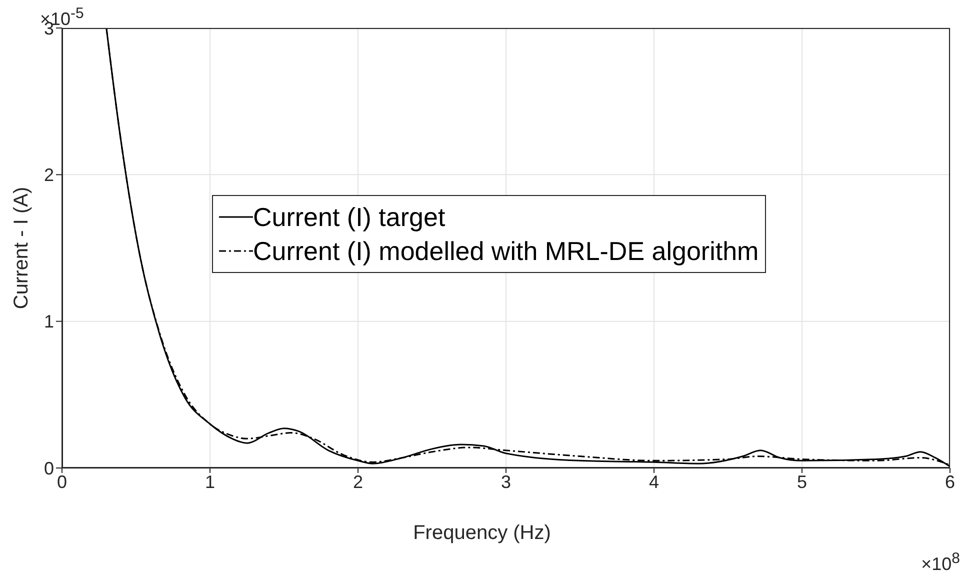  Describe the element at coordinates (62, 482) in the screenshot. I see `x-tick-label: 0` at that location.